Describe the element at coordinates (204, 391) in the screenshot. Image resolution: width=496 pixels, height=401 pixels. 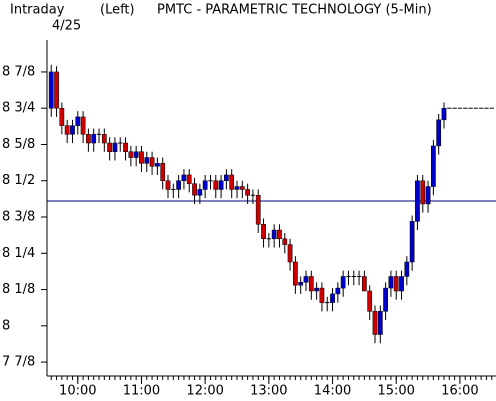
I see `x-tick-label: 12:00` at that location.